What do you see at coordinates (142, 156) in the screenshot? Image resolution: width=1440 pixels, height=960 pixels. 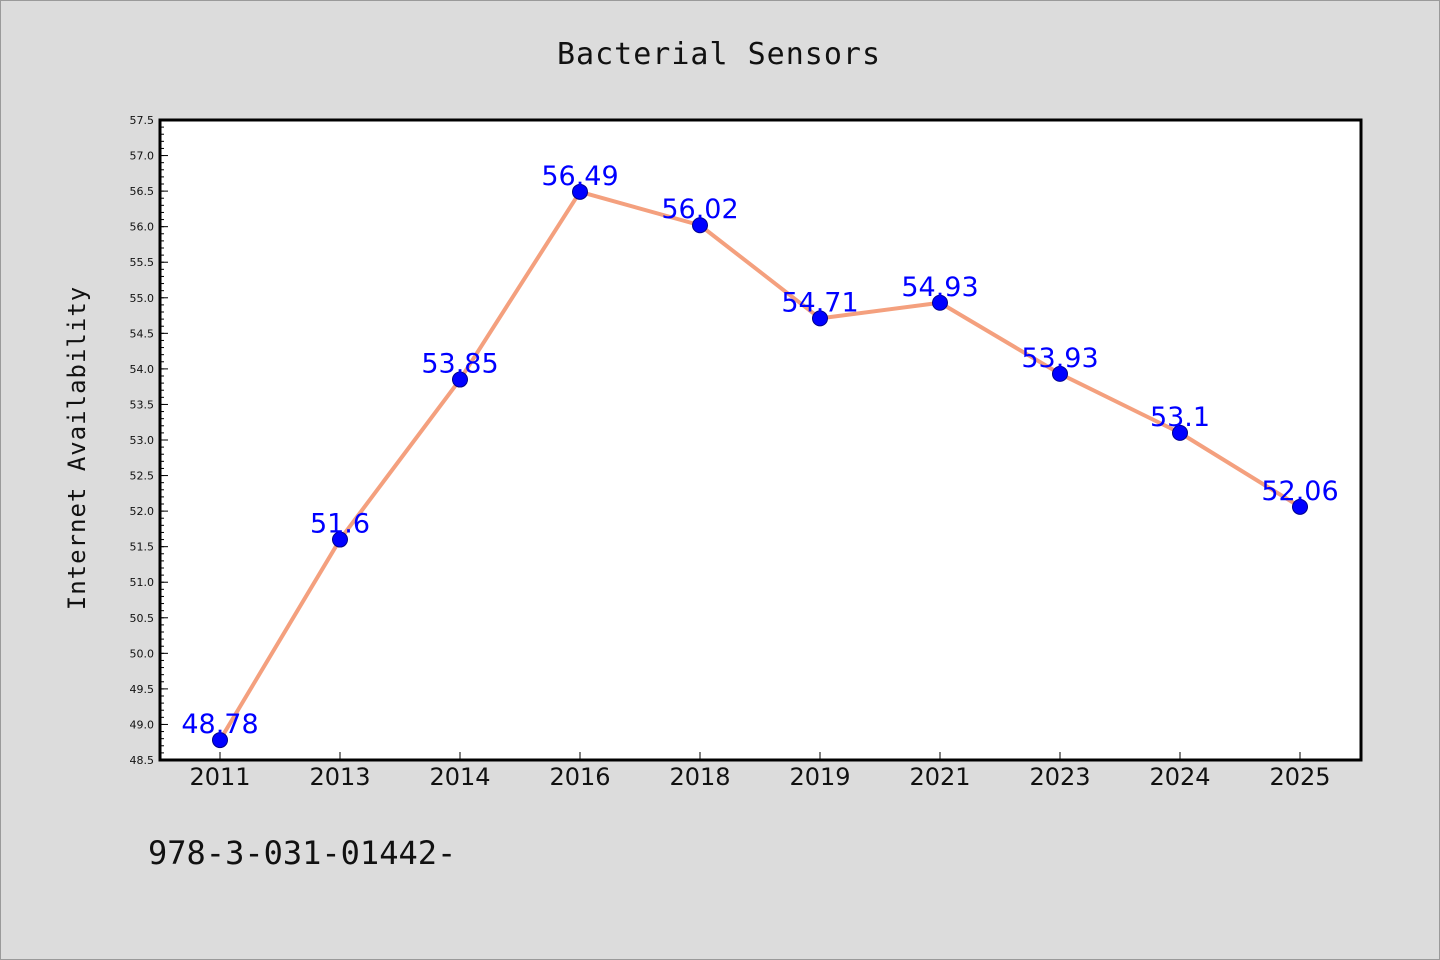 I see `y-tick-label: 57.0` at bounding box center [142, 156].